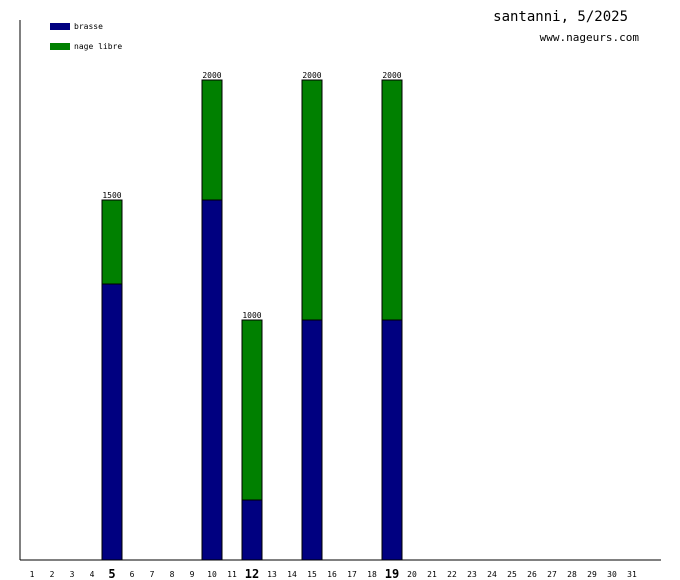 Image resolution: width=680 pixels, height=580 pixels. Describe the element at coordinates (412, 574) in the screenshot. I see `x-tick-label-20: 20` at that location.